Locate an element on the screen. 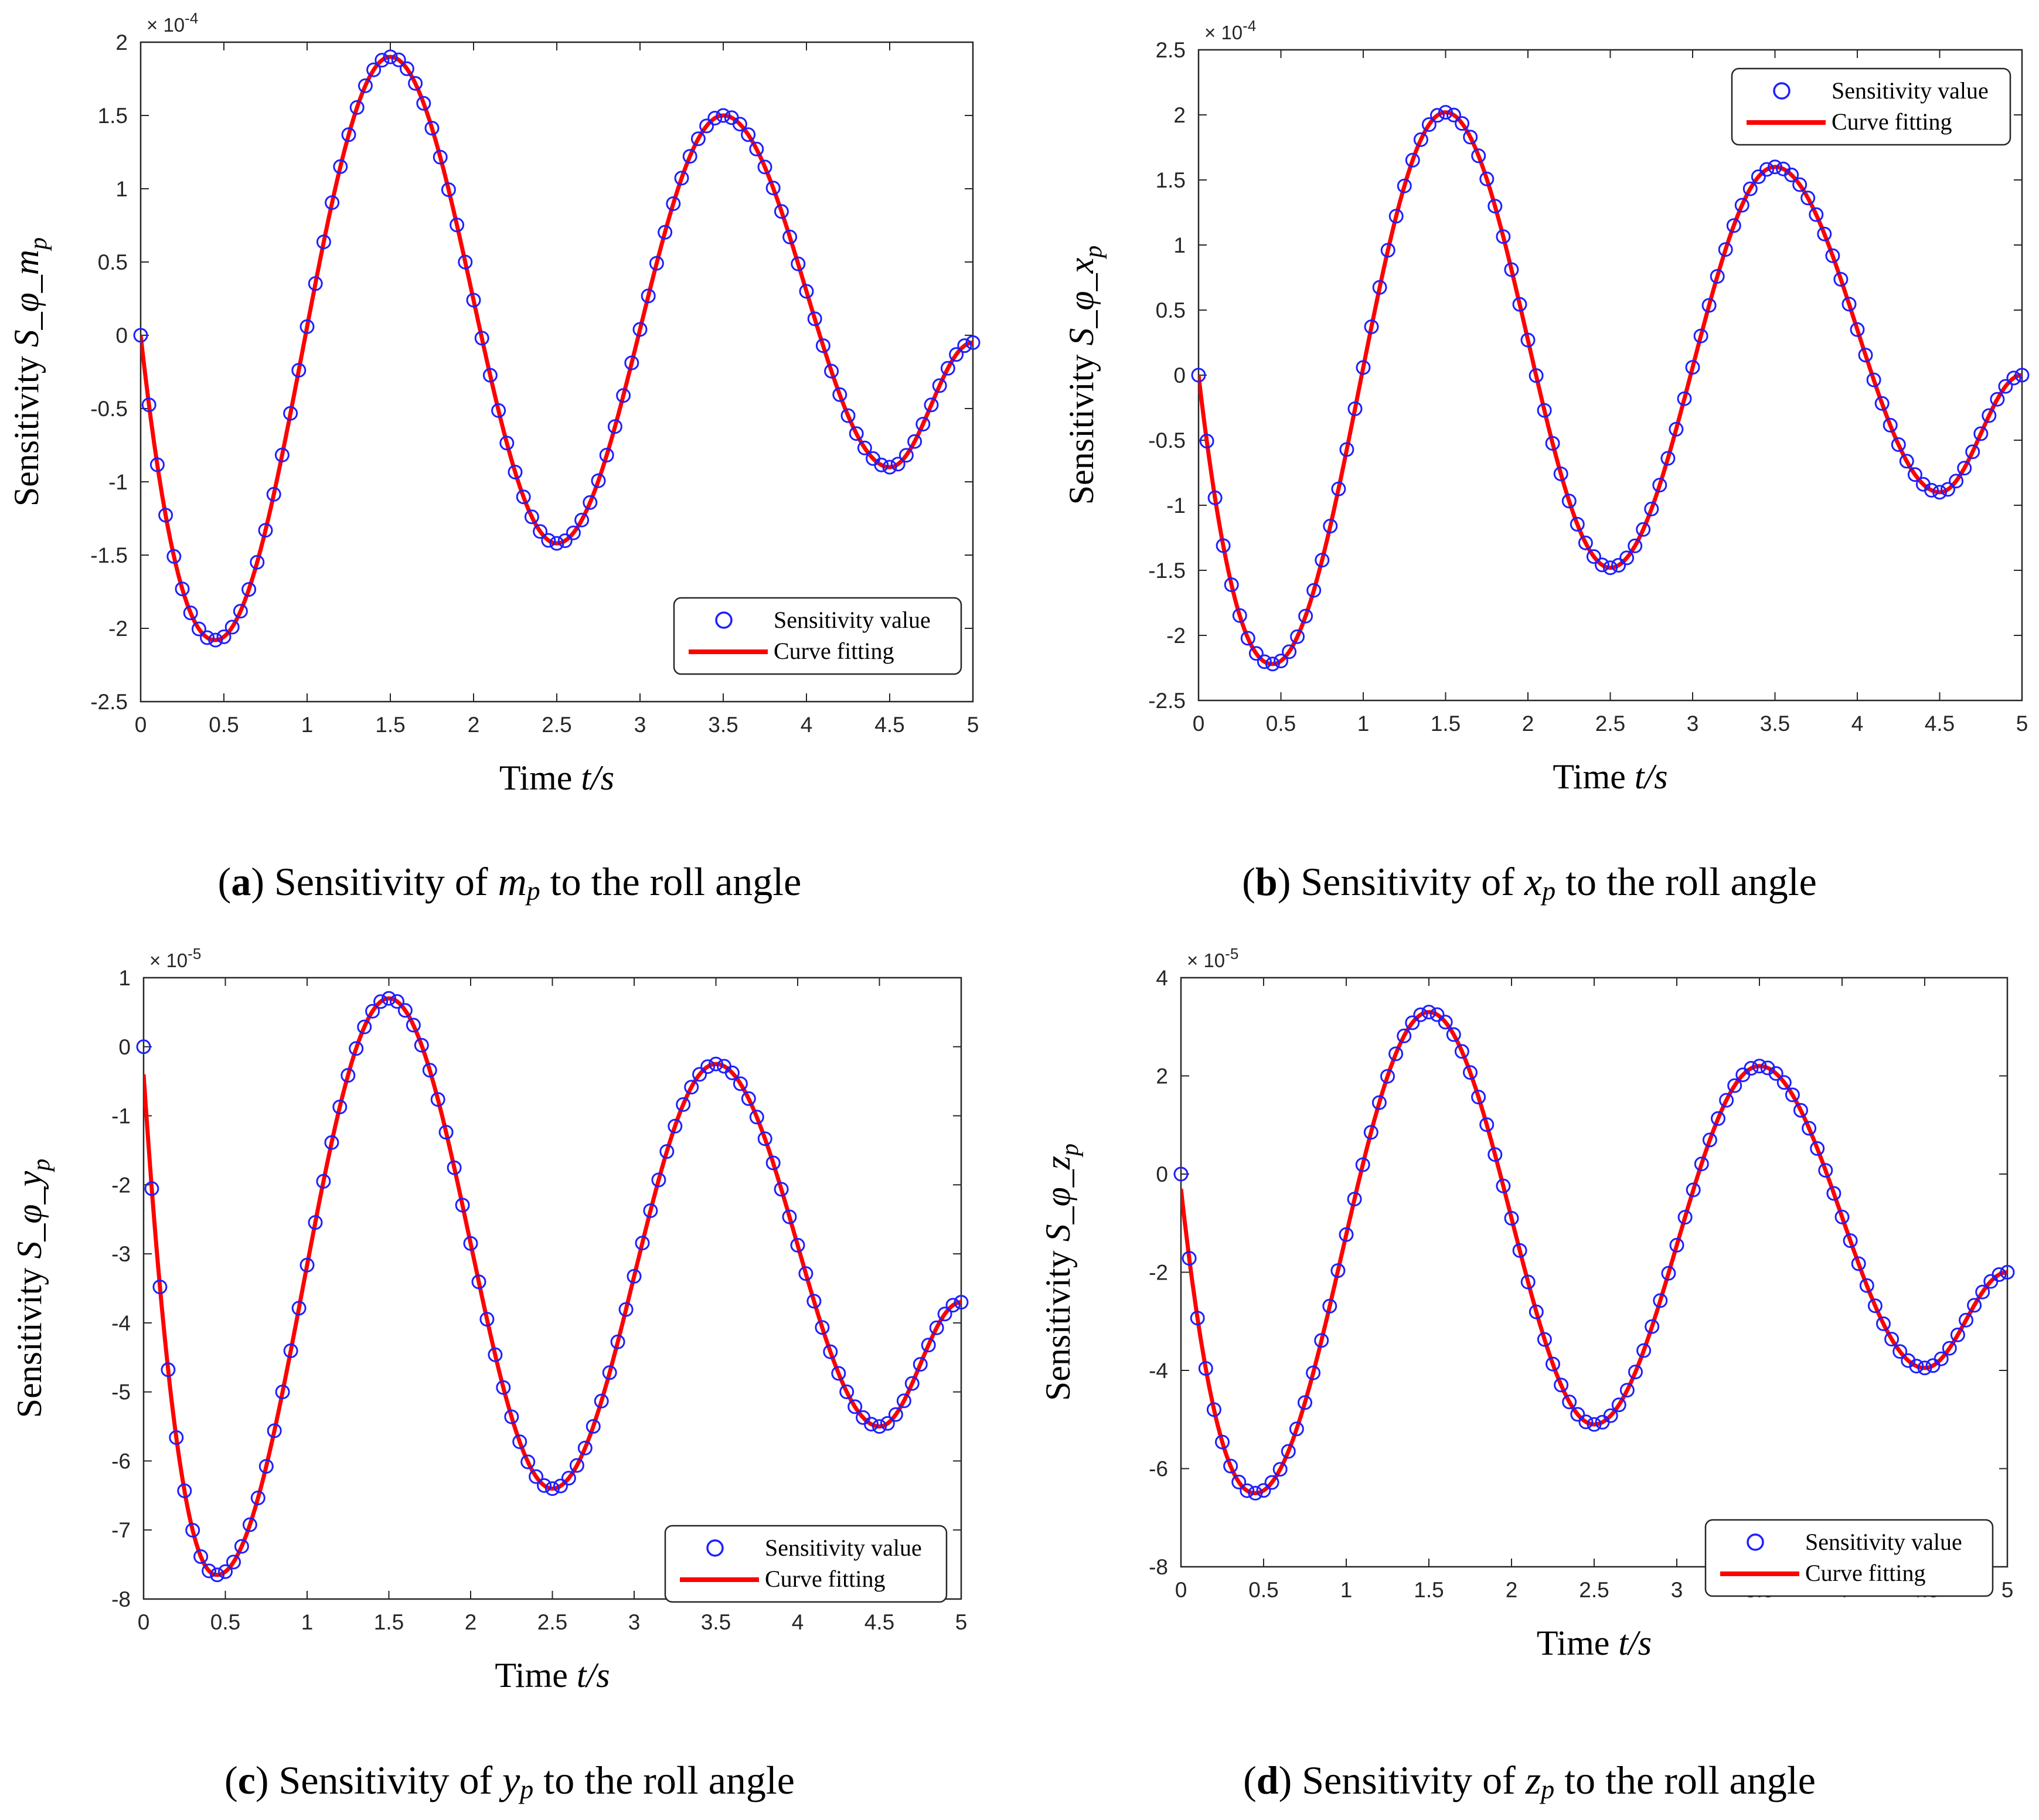  legend-box is located at coordinates (817, 636).